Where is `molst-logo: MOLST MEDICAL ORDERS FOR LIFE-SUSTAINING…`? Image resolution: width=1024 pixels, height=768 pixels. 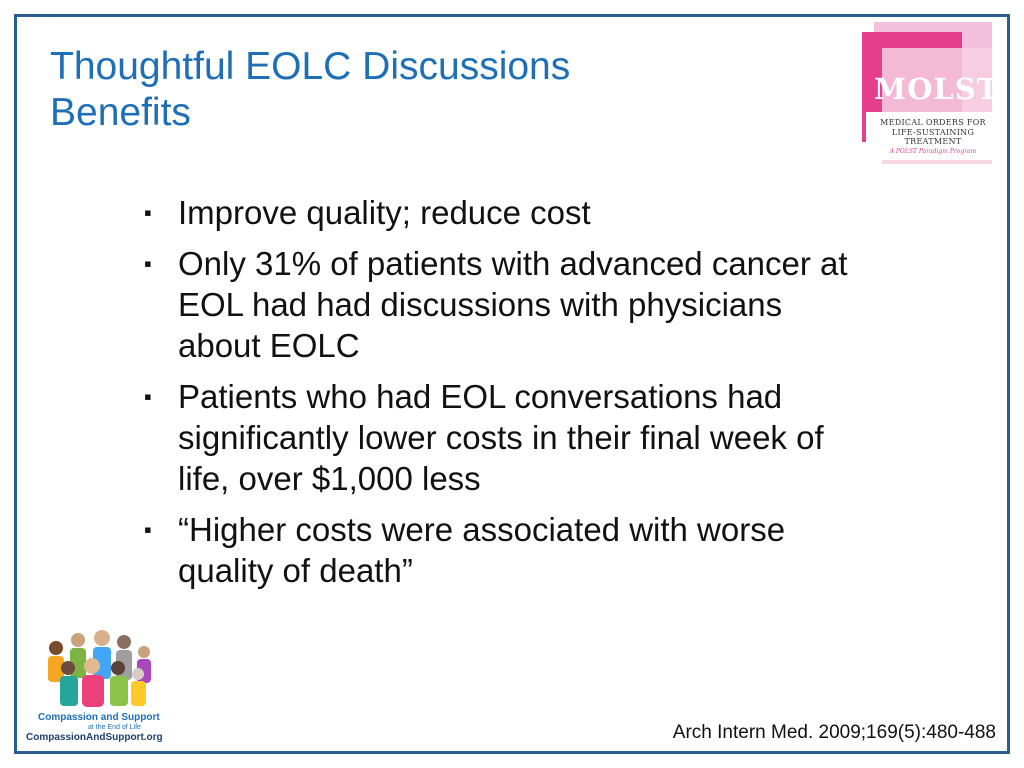 molst-logo: MOLST MEDICAL ORDERS FOR LIFE-SUSTAINING… is located at coordinates (932, 93).